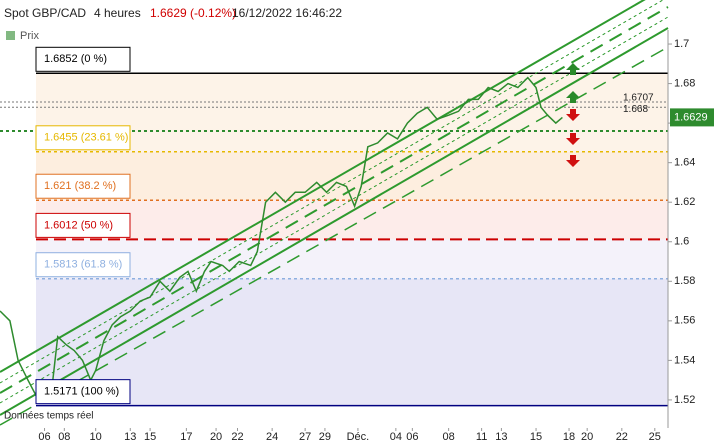 The width and height of the screenshot is (722, 445). I want to click on x-tick-label: 10, so click(96, 437).